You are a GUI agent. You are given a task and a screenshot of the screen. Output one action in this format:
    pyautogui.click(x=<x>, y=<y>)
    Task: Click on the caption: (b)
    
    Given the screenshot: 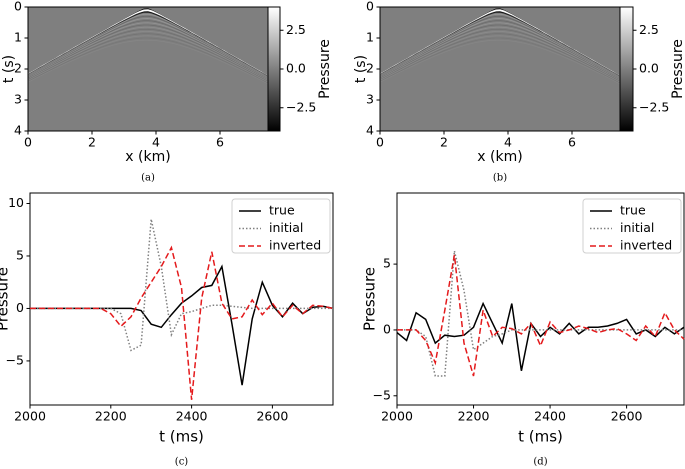 What is the action you would take?
    pyautogui.click(x=500, y=178)
    